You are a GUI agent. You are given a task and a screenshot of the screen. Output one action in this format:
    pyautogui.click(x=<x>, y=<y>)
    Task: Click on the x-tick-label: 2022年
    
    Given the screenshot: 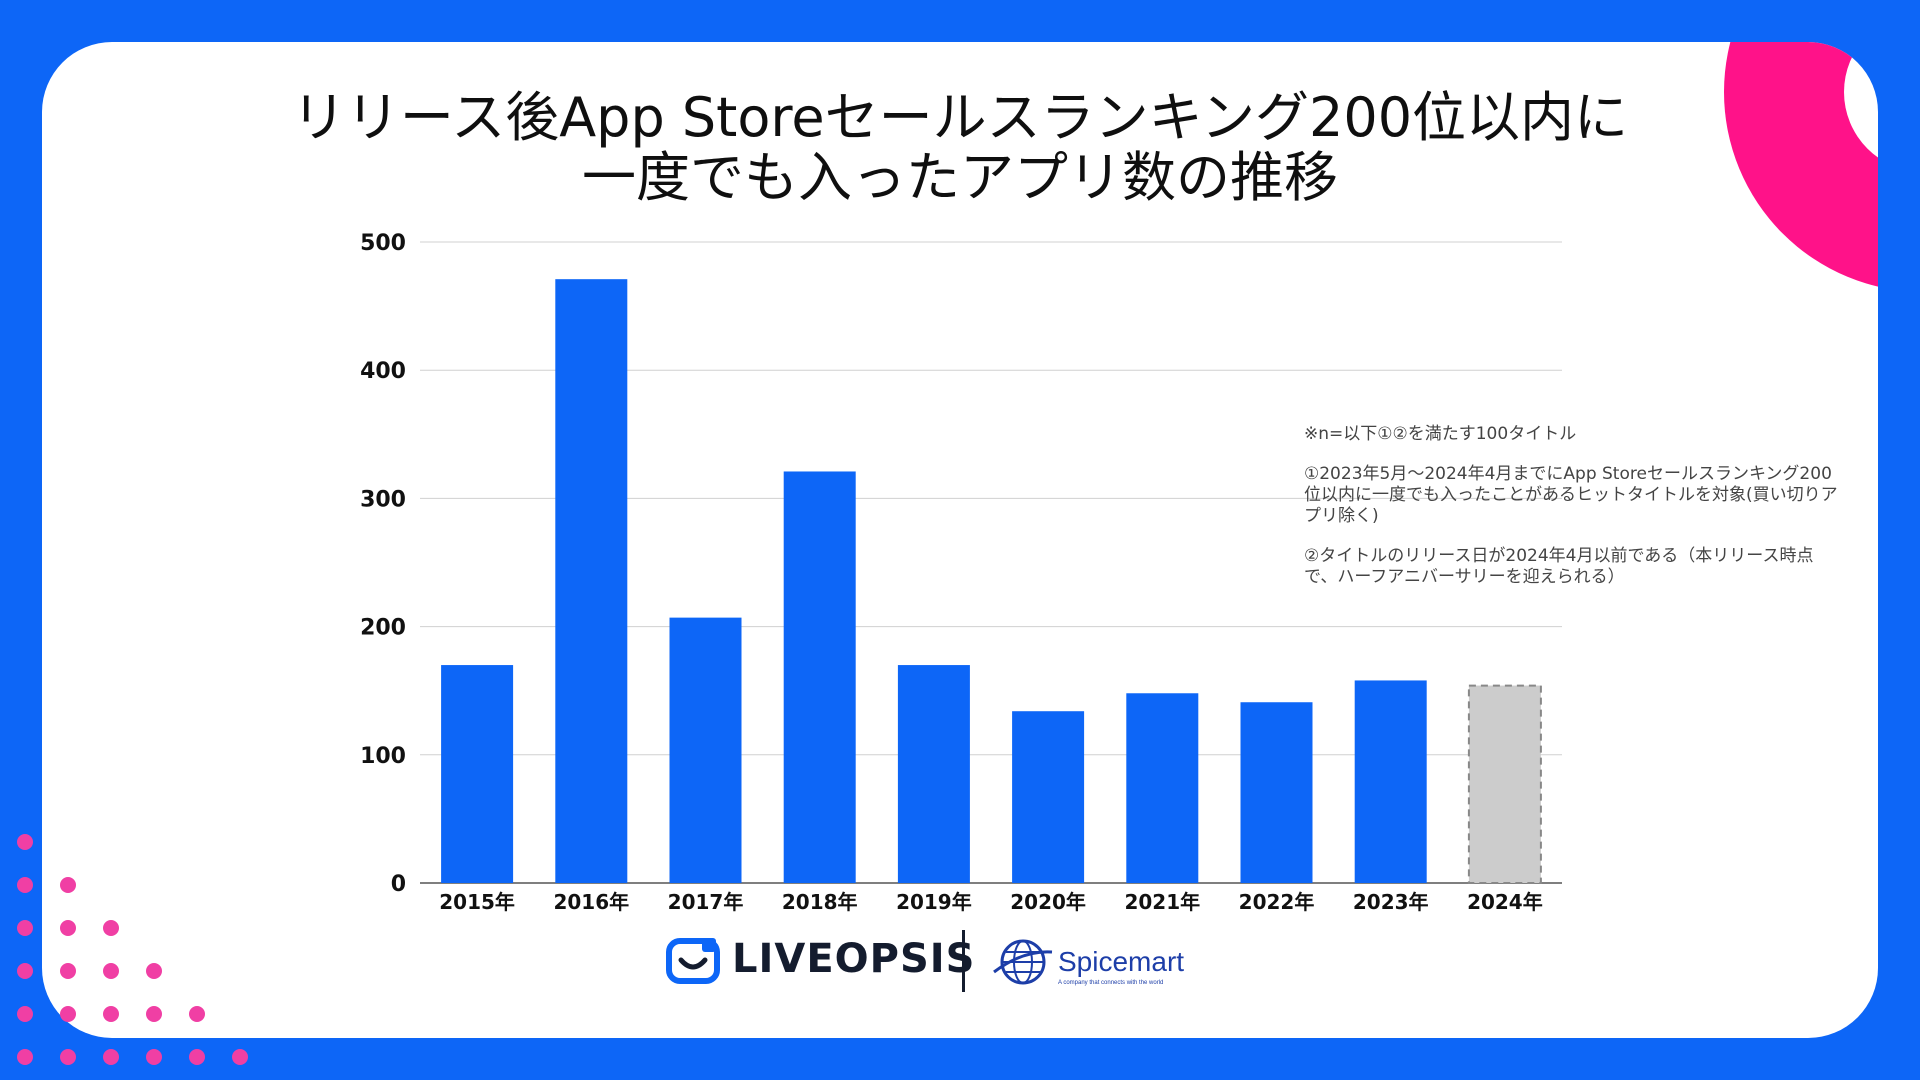 What is the action you would take?
    pyautogui.click(x=1277, y=902)
    